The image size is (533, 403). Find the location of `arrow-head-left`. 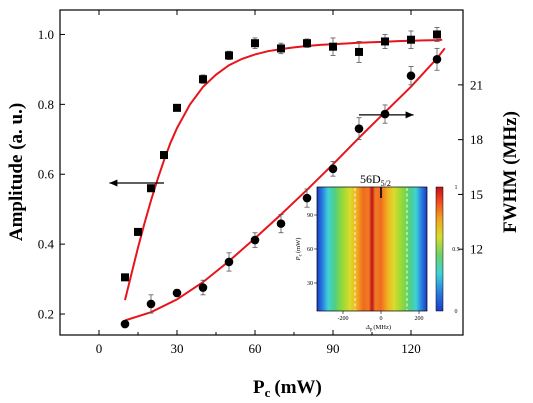

arrow-head-left is located at coordinates (113, 183).